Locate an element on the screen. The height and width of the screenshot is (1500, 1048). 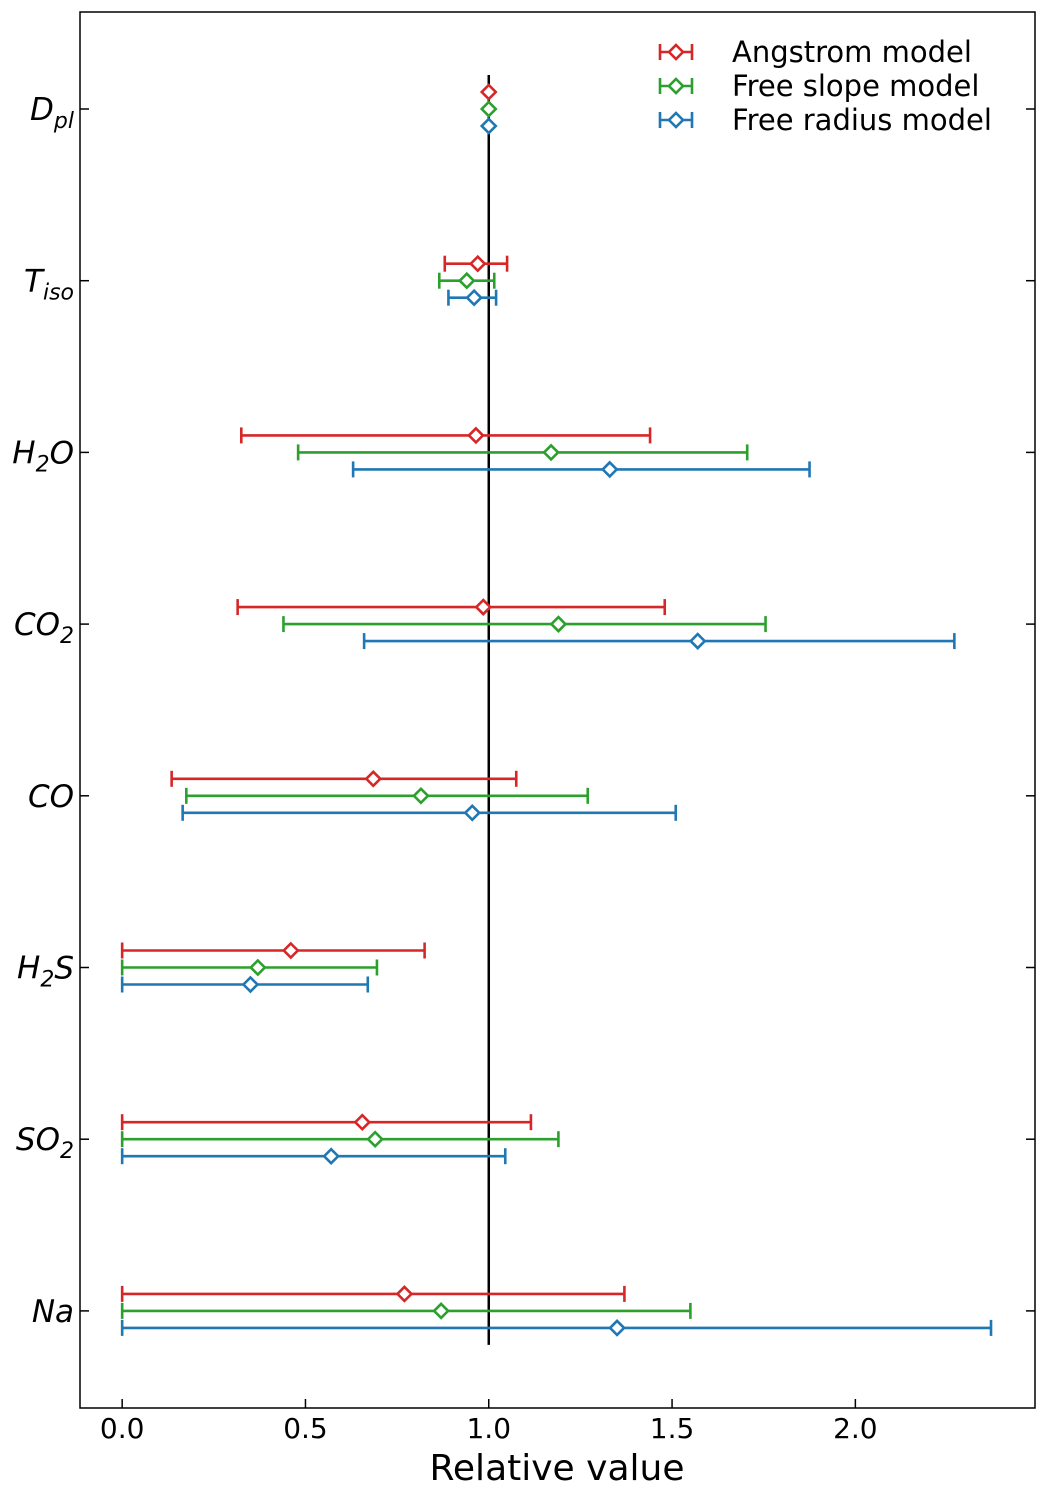
x-tick-label: 1.5 is located at coordinates (672, 1428).